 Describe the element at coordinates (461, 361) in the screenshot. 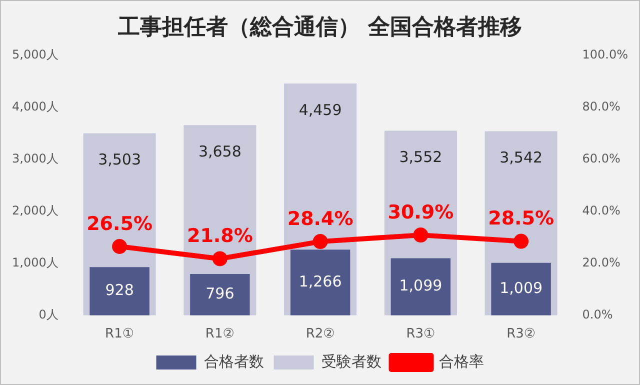

I see `legend-label: 合格率` at that location.